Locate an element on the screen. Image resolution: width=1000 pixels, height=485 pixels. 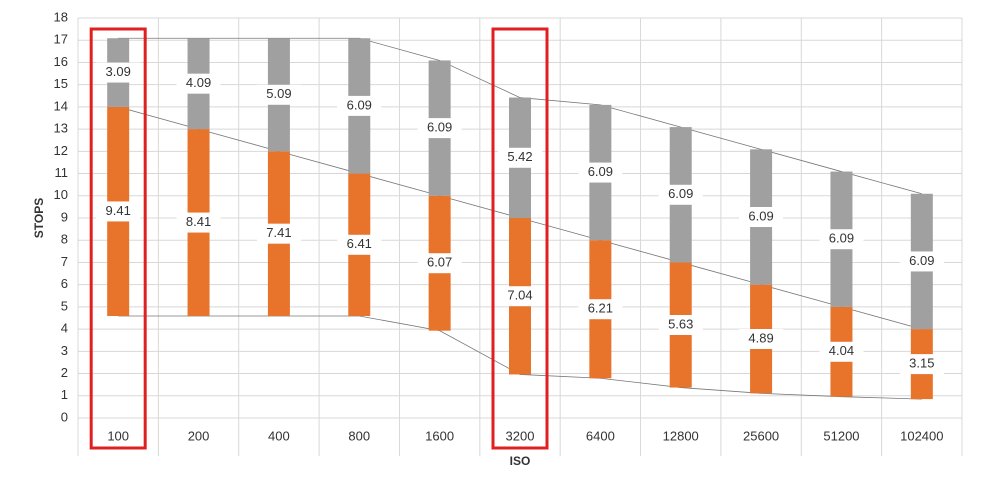
value-label: 3.09 is located at coordinates (118, 71).